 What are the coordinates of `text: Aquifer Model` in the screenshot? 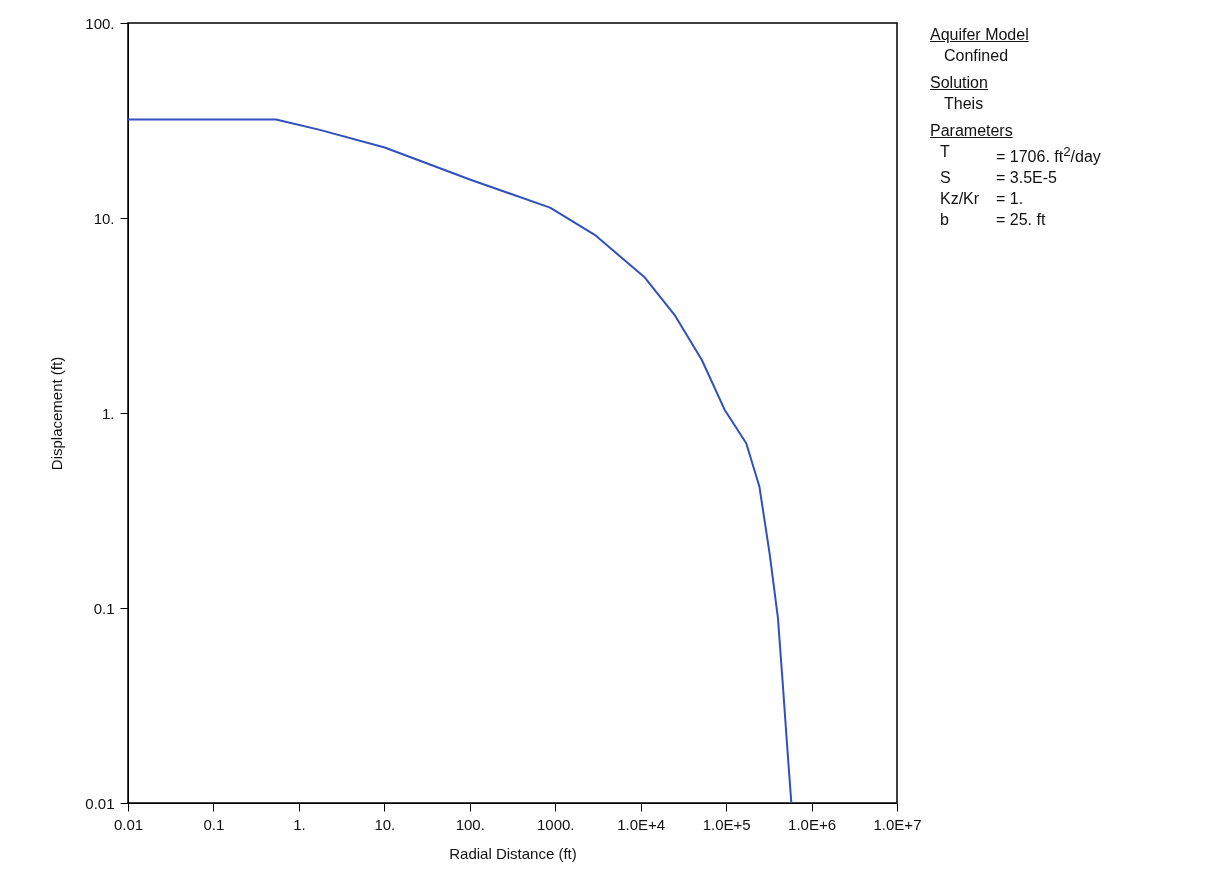 It's located at (980, 35).